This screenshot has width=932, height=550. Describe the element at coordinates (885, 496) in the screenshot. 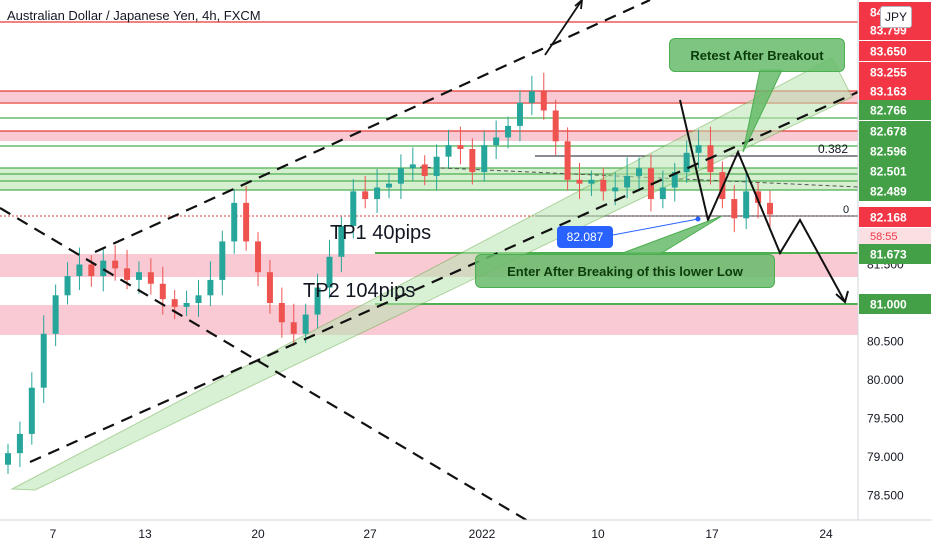

I see `y-tick-label: 78.500` at that location.